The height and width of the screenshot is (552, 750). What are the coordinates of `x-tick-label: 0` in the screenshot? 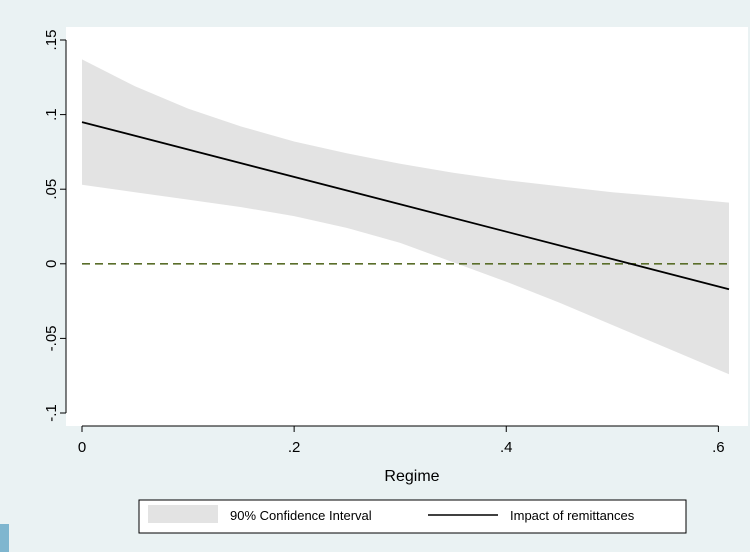 It's located at (82, 447).